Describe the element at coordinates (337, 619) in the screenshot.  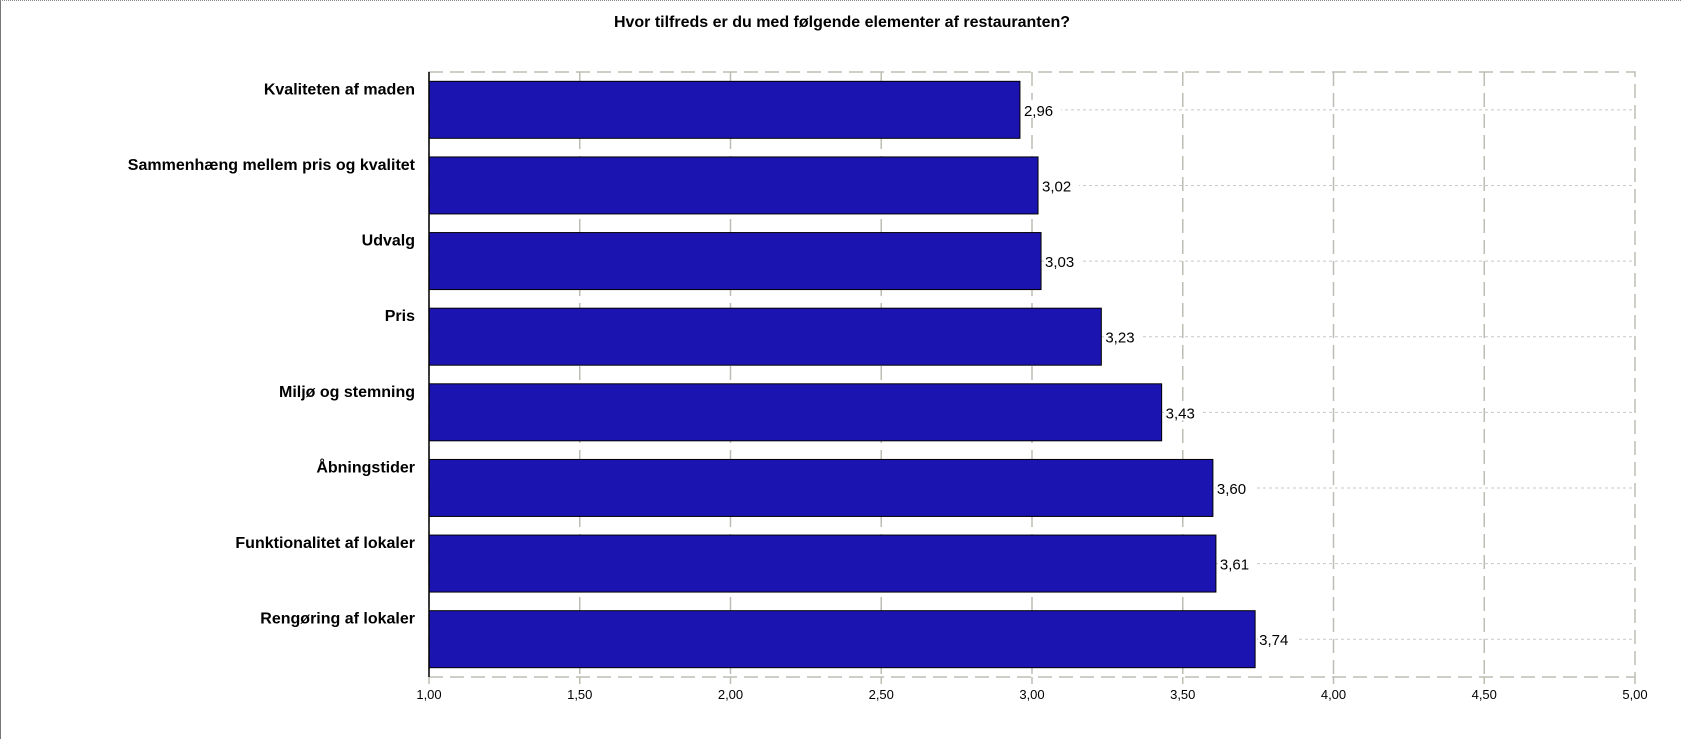
I see `category-label: Rengøring af lokaler` at that location.